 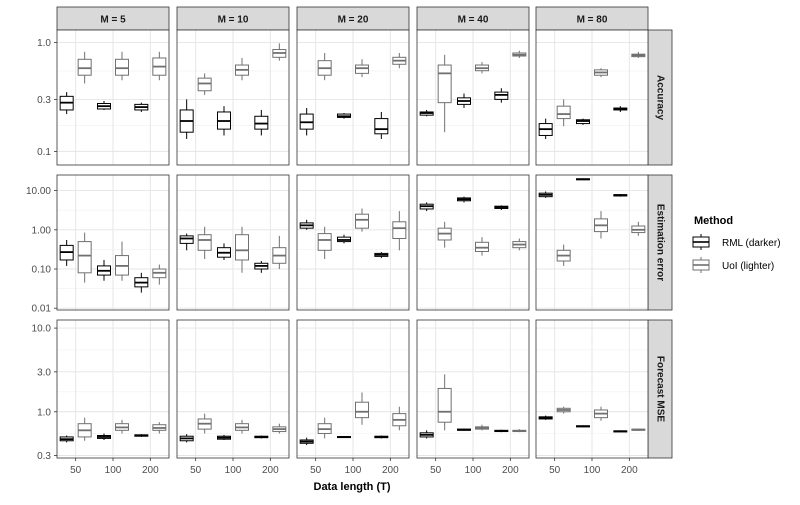 What do you see at coordinates (42, 270) in the screenshot?
I see `y-tick-label: 0.10` at bounding box center [42, 270].